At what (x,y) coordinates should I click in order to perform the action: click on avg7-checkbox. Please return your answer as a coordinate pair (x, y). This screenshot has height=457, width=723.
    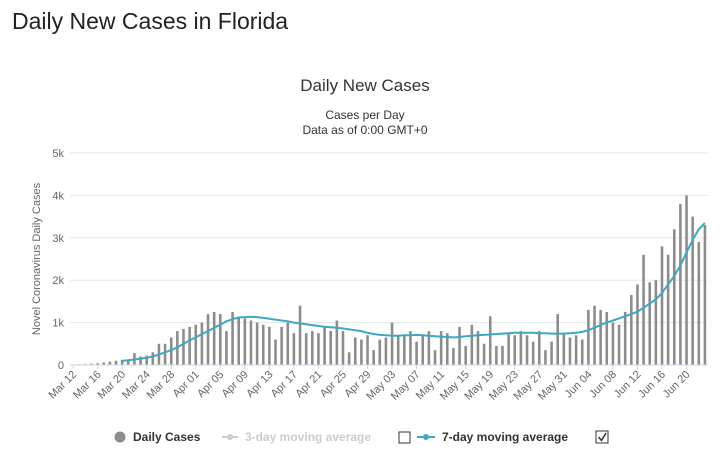
    Looking at the image, I should click on (602, 437).